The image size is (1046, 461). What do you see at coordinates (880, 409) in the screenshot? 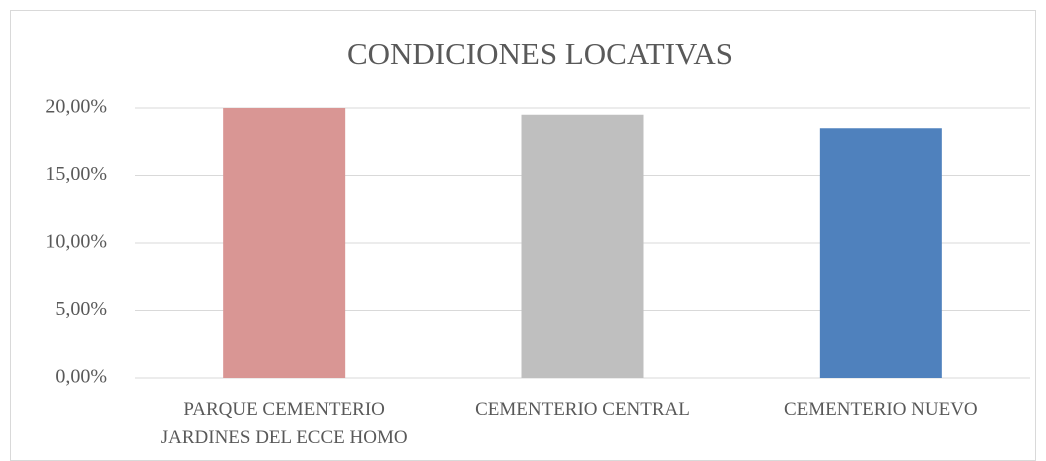
I see `x-tick-label: CEMENTERIO NUEVO` at bounding box center [880, 409].